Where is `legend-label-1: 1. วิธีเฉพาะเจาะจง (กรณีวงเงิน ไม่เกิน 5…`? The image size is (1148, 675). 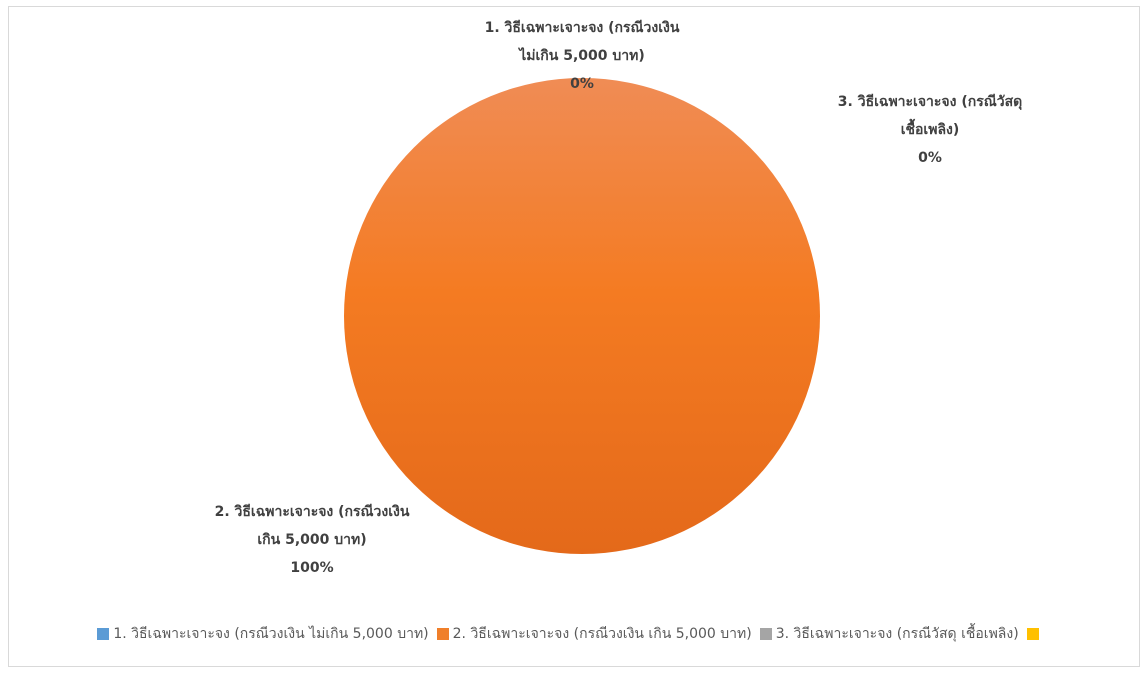
legend-label-1: 1. วิธีเฉพาะเจาะจง (กรณีวงเงิน ไม่เกิน 5… is located at coordinates (271, 634).